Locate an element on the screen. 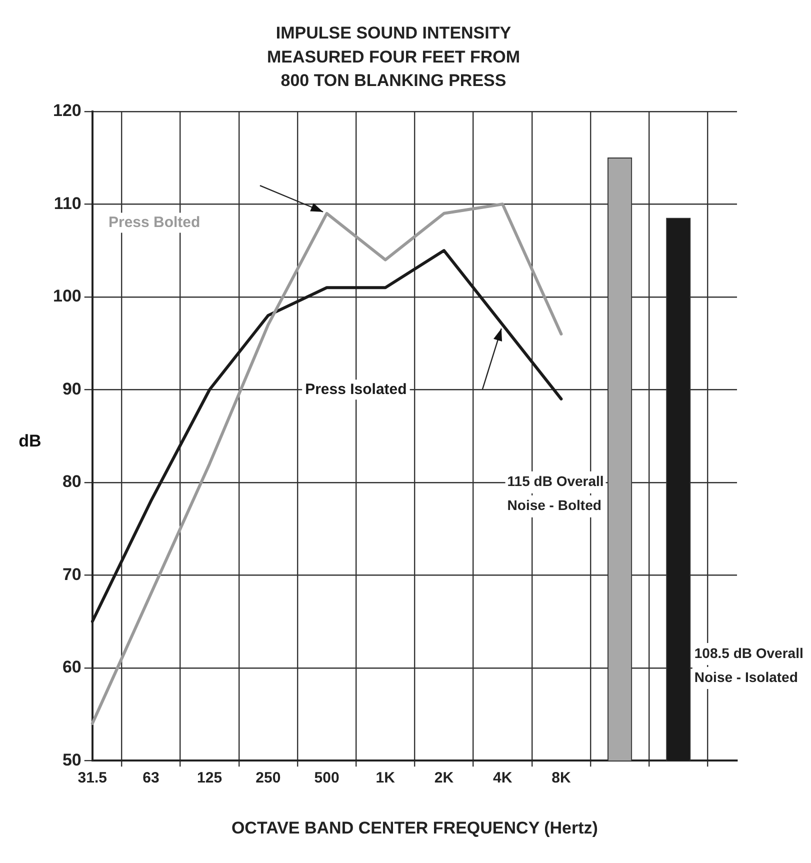 The image size is (811, 863). x-tick-label: 2K is located at coordinates (444, 778).